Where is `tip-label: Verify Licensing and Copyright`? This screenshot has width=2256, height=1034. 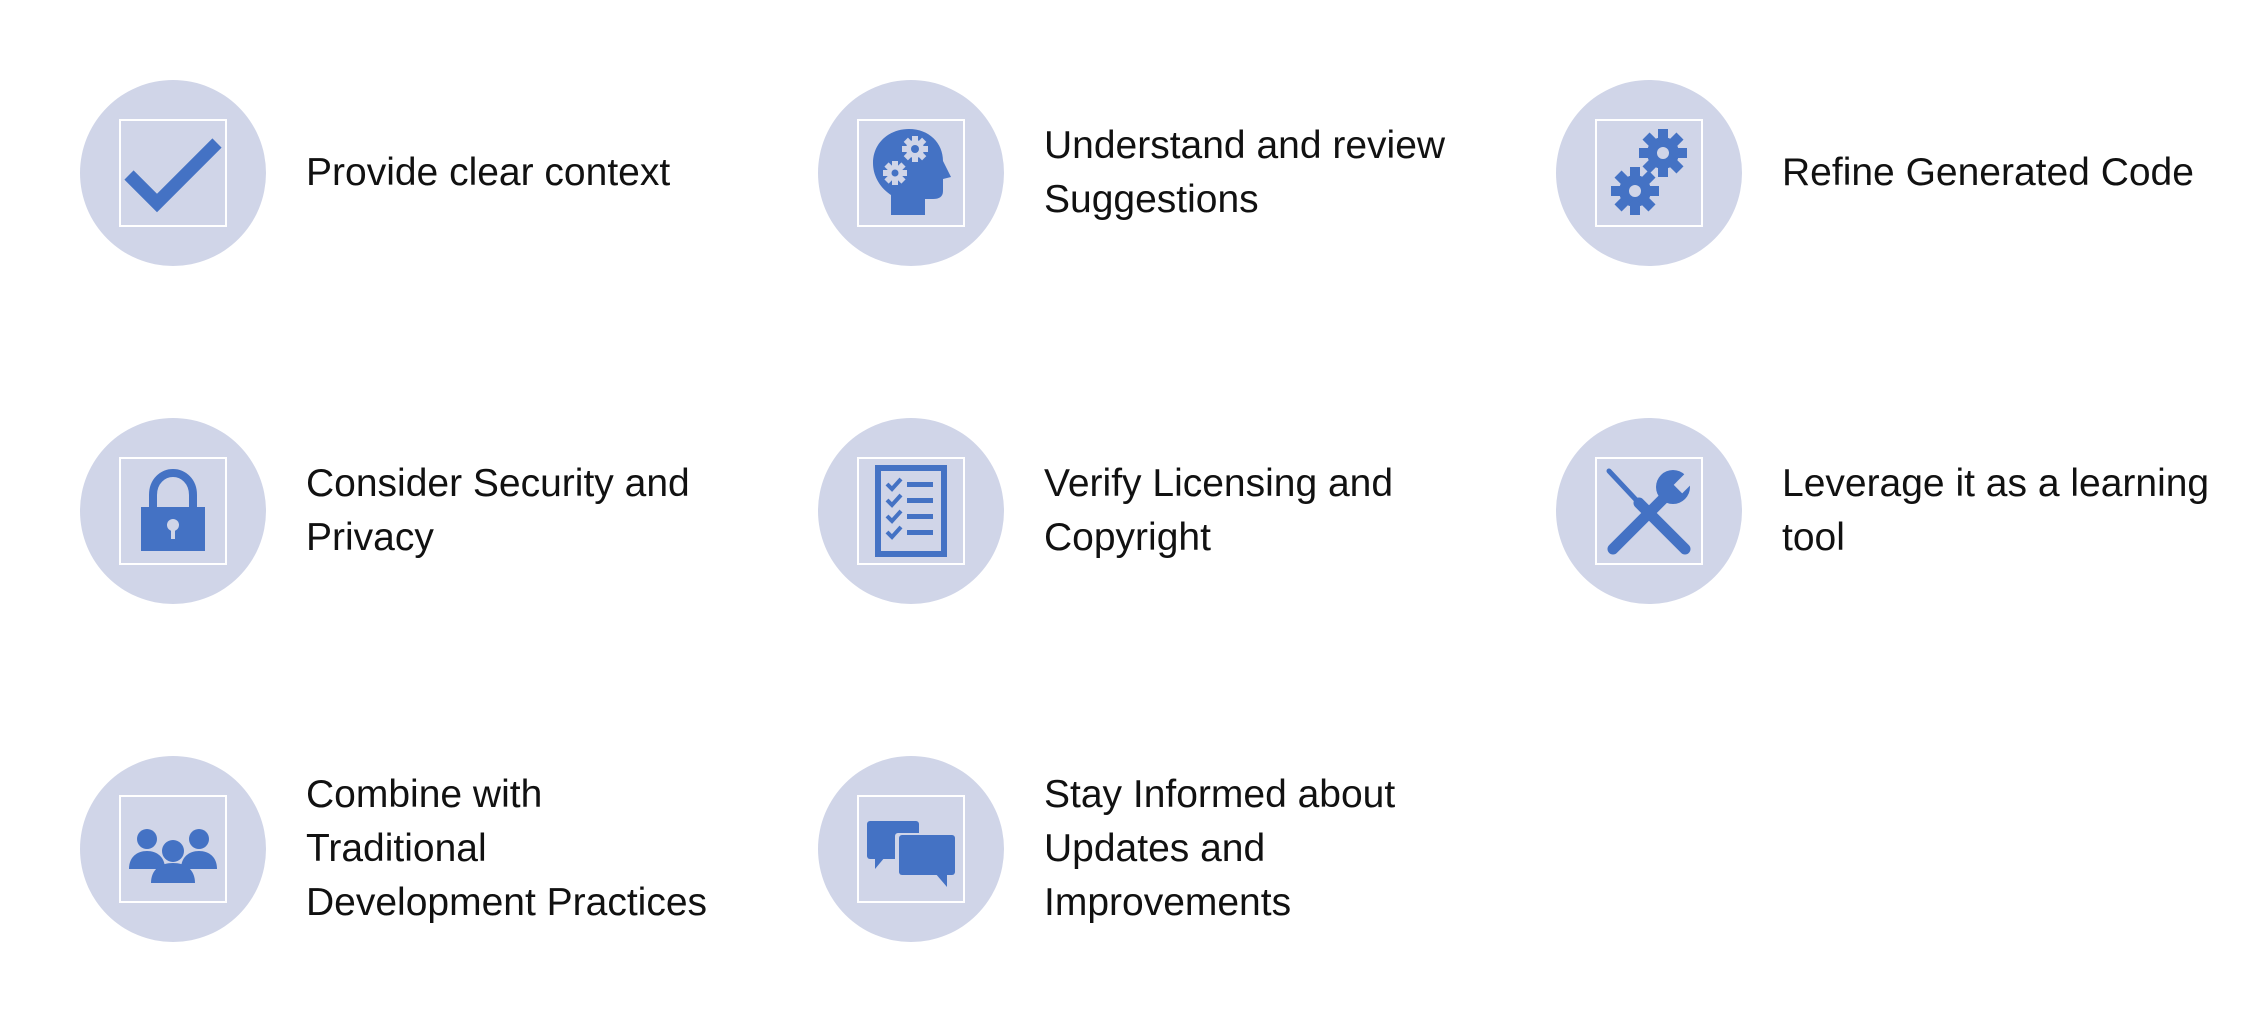
tip-label: Verify Licensing and Copyright is located at coordinates (1219, 510).